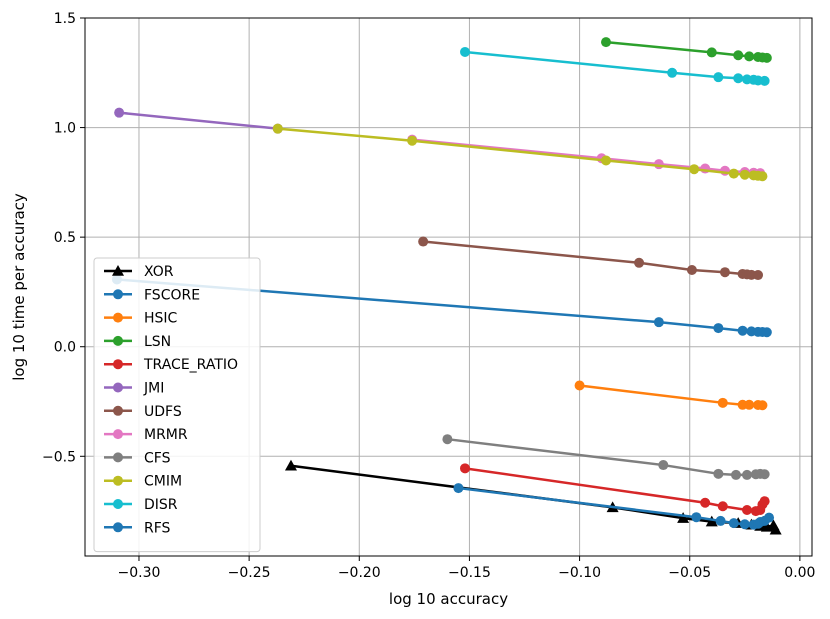 This screenshot has width=830, height=619. What do you see at coordinates (469, 573) in the screenshot?
I see `x-tick-label: −0.15` at bounding box center [469, 573].